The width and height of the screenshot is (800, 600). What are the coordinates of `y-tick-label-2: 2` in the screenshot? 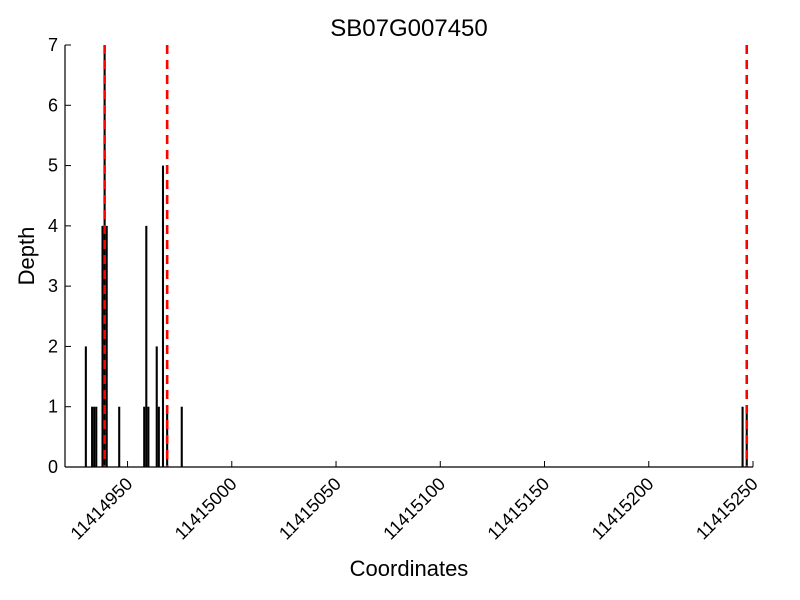 It's located at (53, 346).